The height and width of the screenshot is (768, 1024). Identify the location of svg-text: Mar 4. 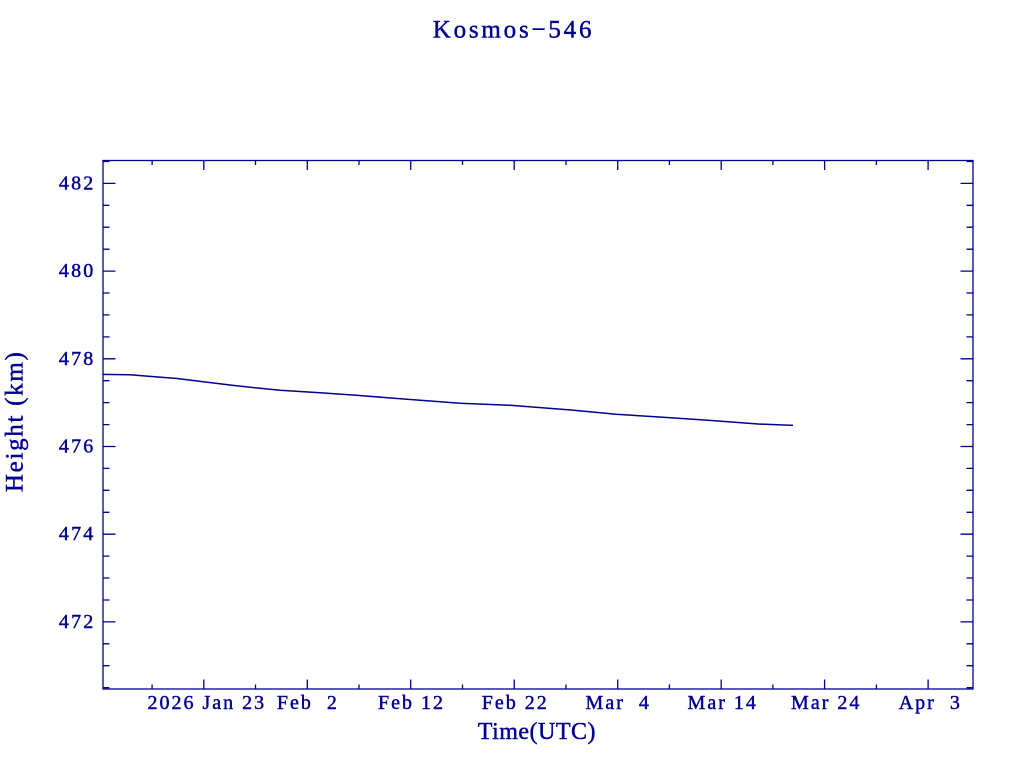
(618, 703).